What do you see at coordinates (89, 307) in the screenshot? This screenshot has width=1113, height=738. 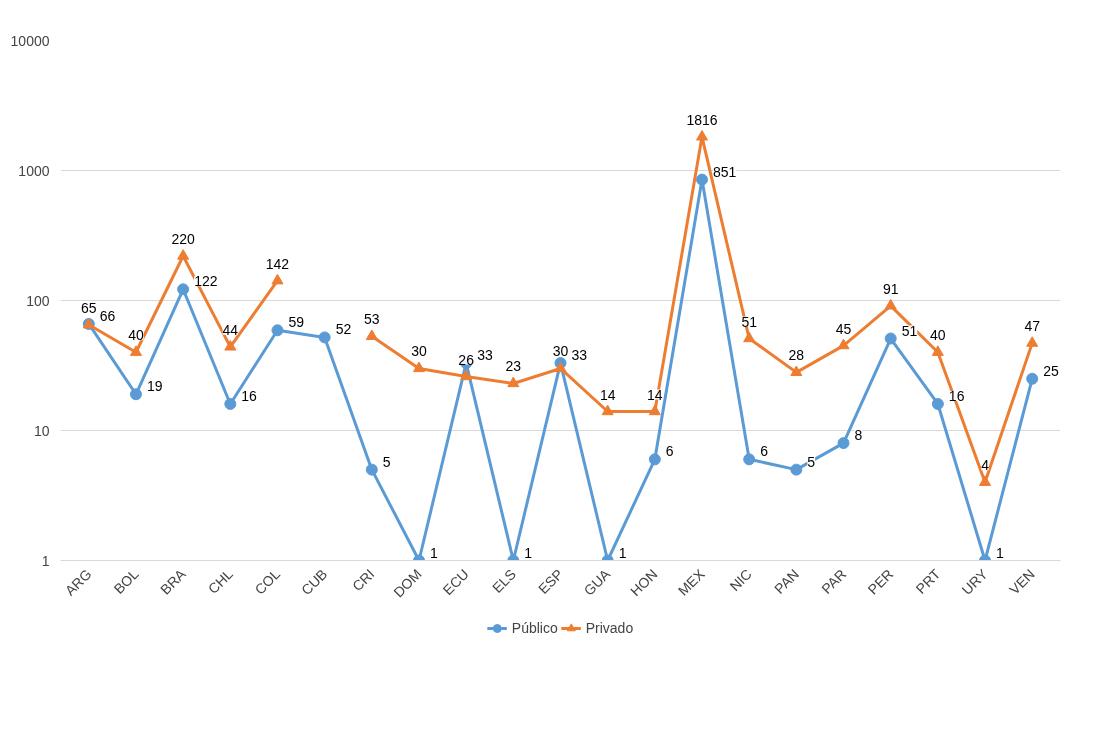 I see `data-label: 65` at bounding box center [89, 307].